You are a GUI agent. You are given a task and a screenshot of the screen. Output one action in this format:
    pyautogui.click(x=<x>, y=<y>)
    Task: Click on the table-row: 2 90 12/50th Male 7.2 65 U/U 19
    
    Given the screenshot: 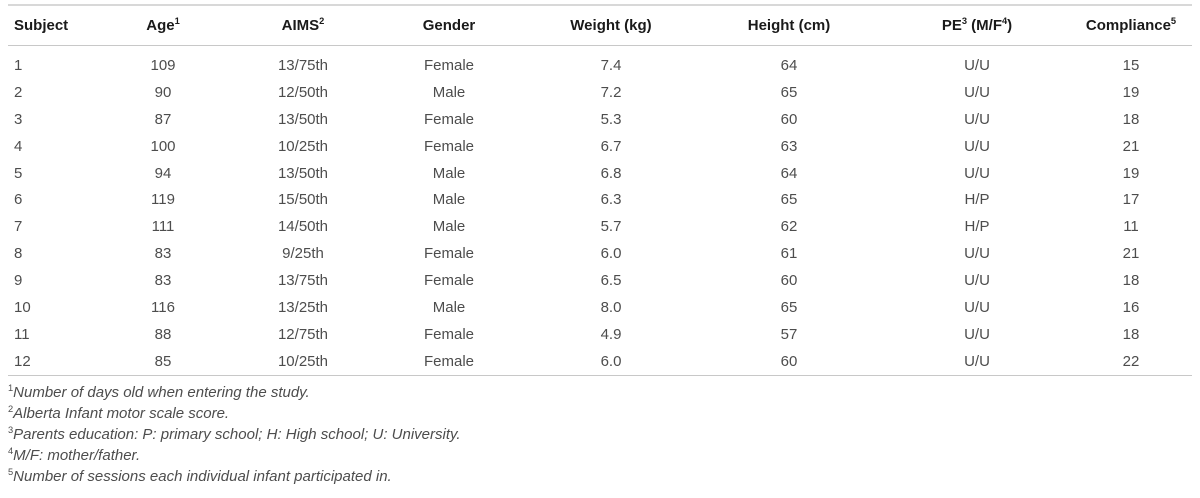 What is the action you would take?
    pyautogui.click(x=600, y=92)
    